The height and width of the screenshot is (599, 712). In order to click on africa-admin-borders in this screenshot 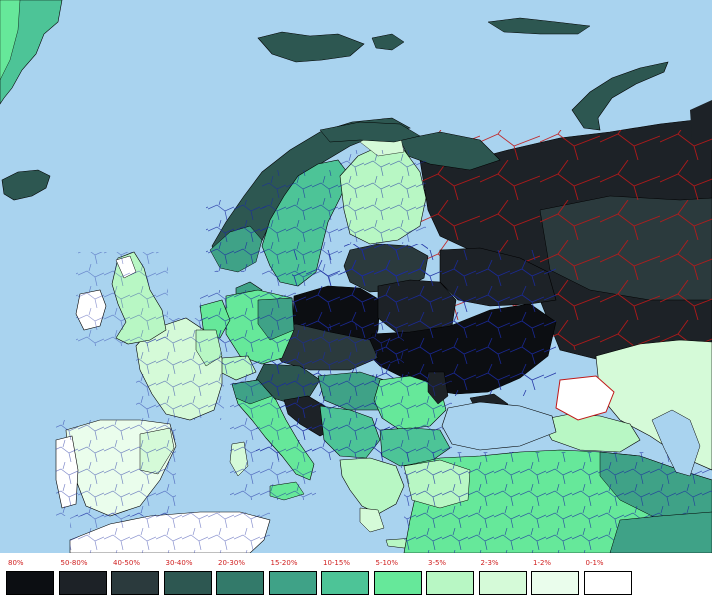, I will do `click(170, 532)`.